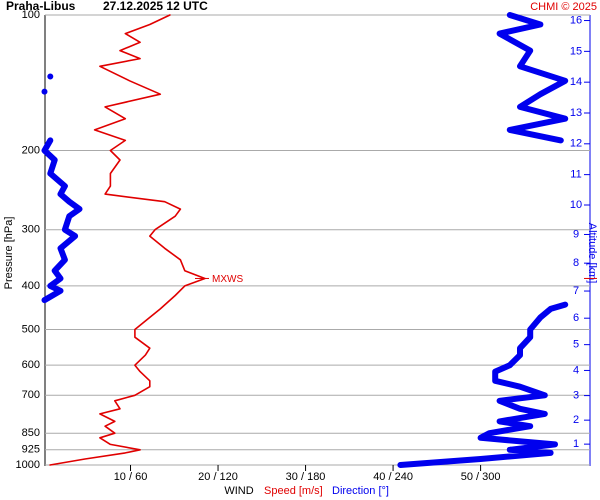 Image resolution: width=600 pixels, height=500 pixels. I want to click on y2-tick-label: 13, so click(576, 113).